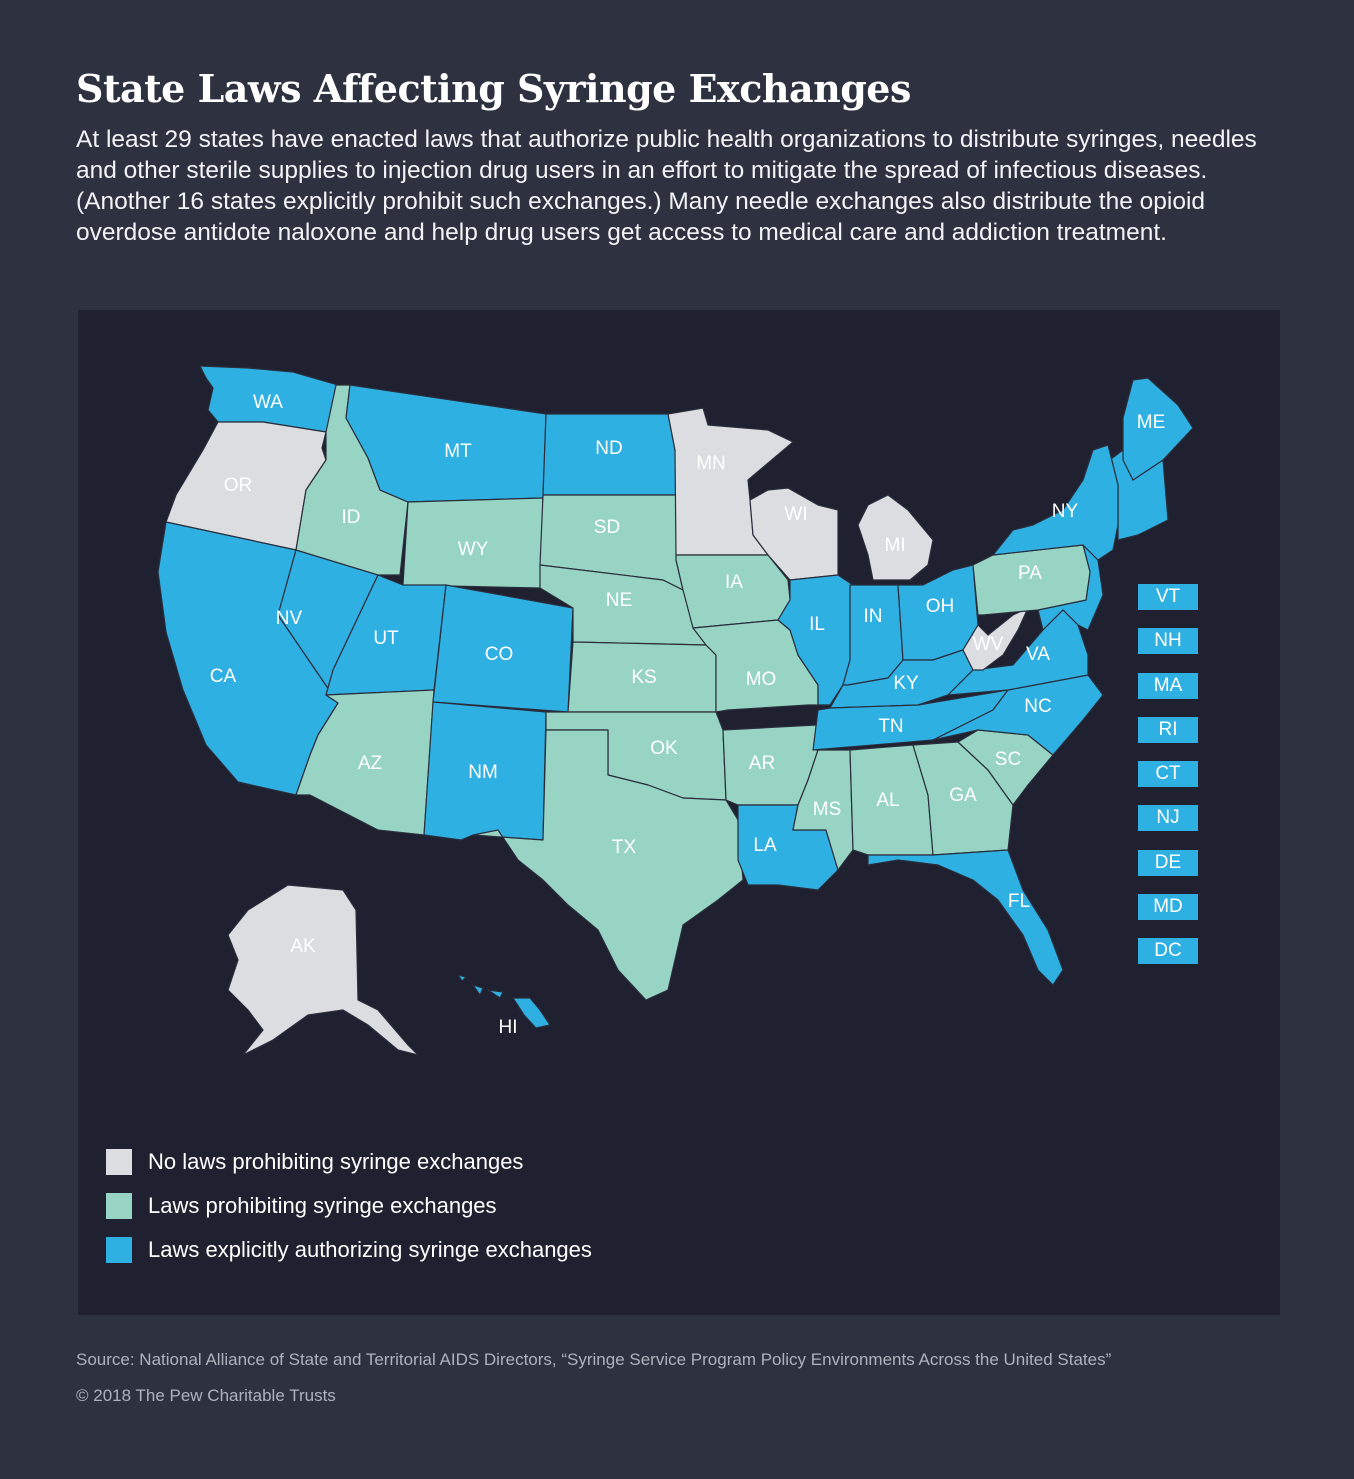  I want to click on legend-label: Laws prohibiting syringe exchanges, so click(322, 1205).